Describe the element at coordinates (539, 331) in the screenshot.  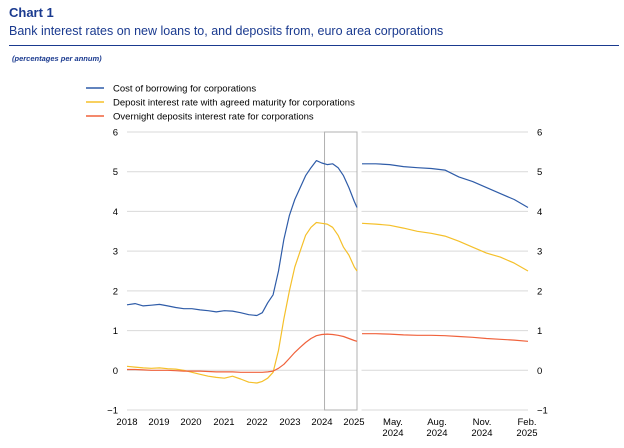
I see `y-tick-label-right: 1` at that location.